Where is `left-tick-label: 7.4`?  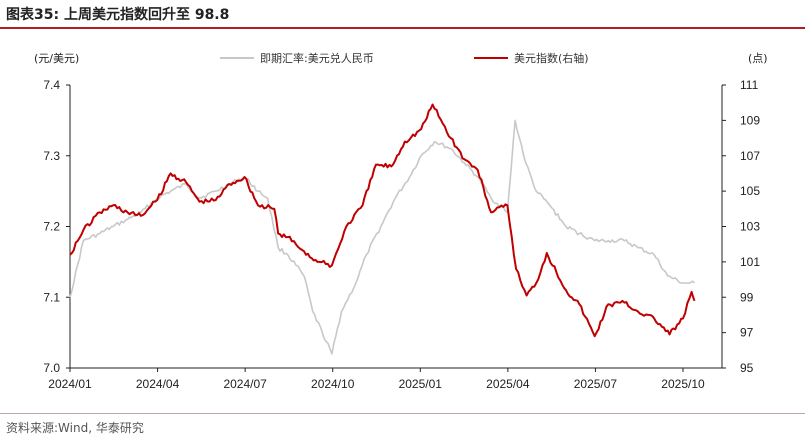
left-tick-label: 7.4 is located at coordinates (51, 85).